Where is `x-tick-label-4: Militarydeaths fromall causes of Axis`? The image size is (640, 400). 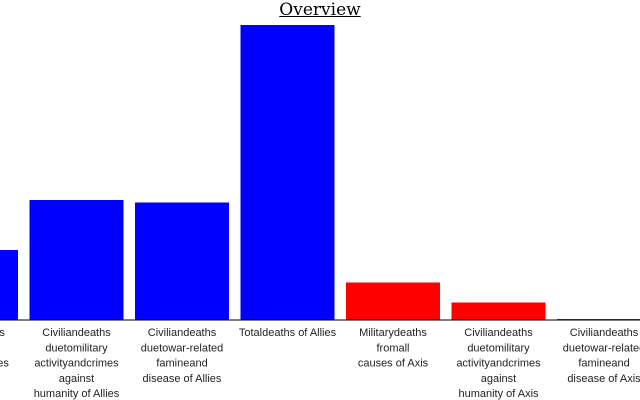
x-tick-label-4: Militarydeaths fromall causes of Axis is located at coordinates (393, 348).